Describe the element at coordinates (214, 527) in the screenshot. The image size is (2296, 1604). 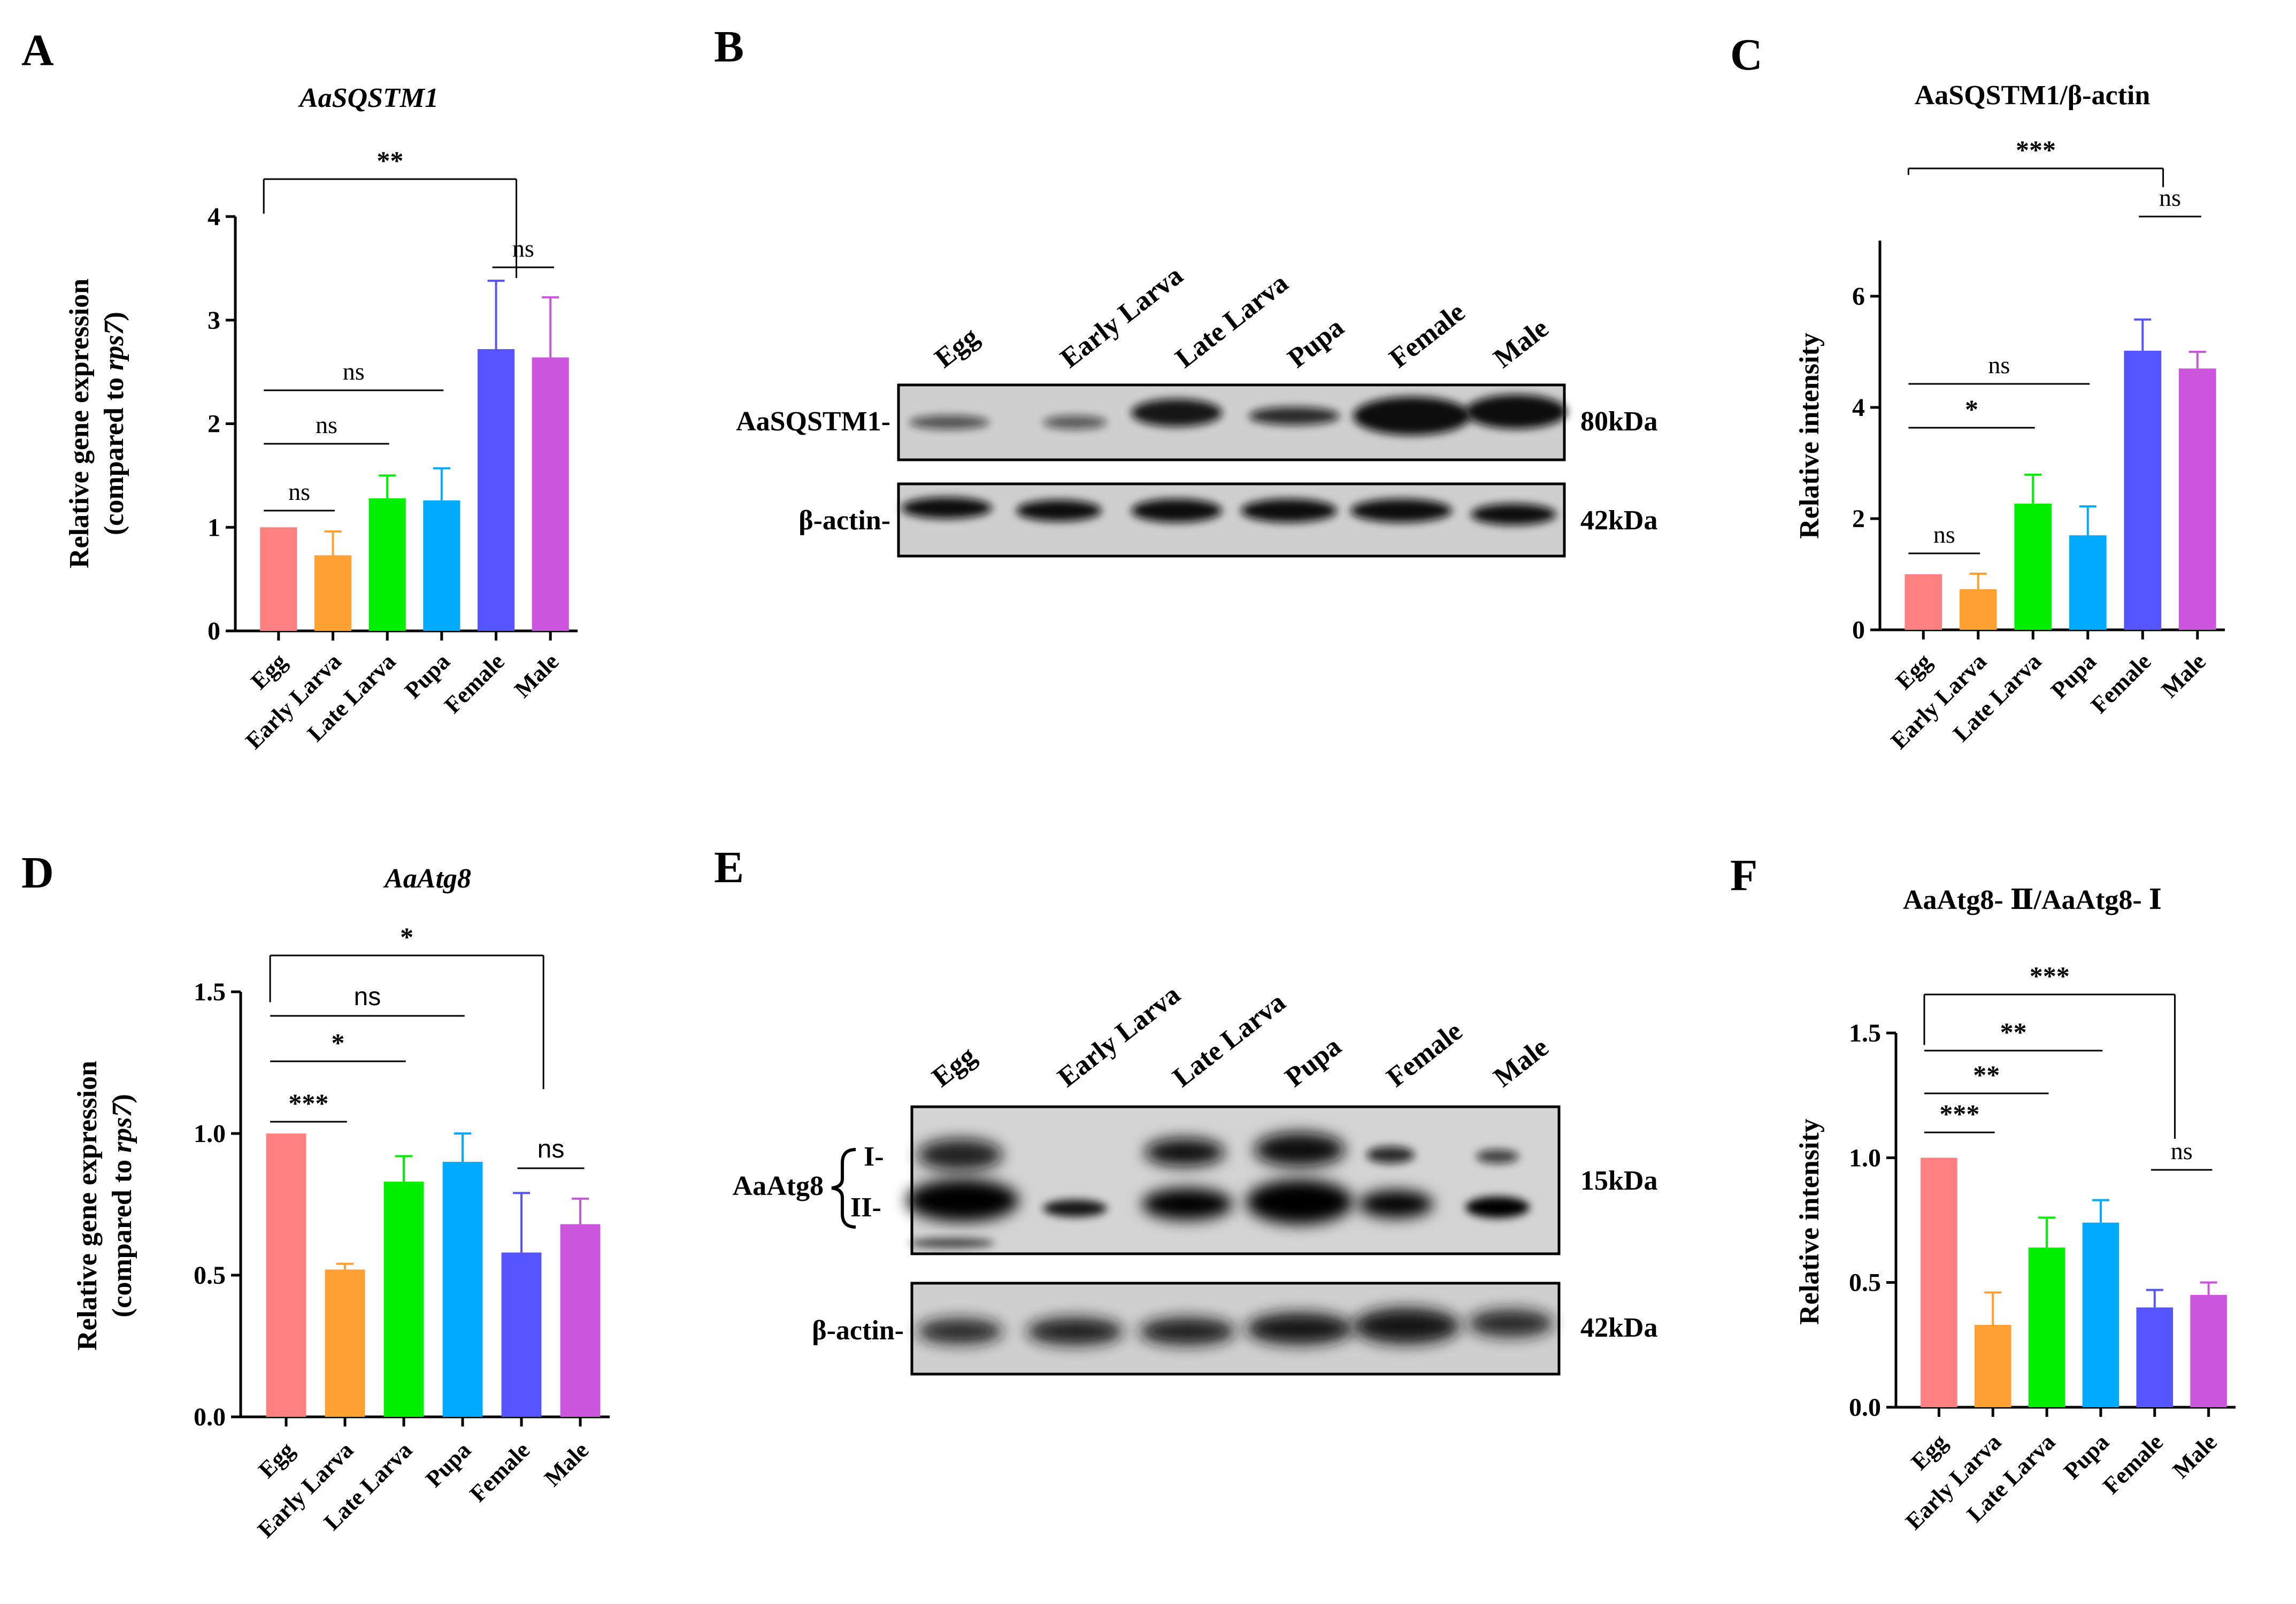
I see `y-tick-label: 1` at that location.